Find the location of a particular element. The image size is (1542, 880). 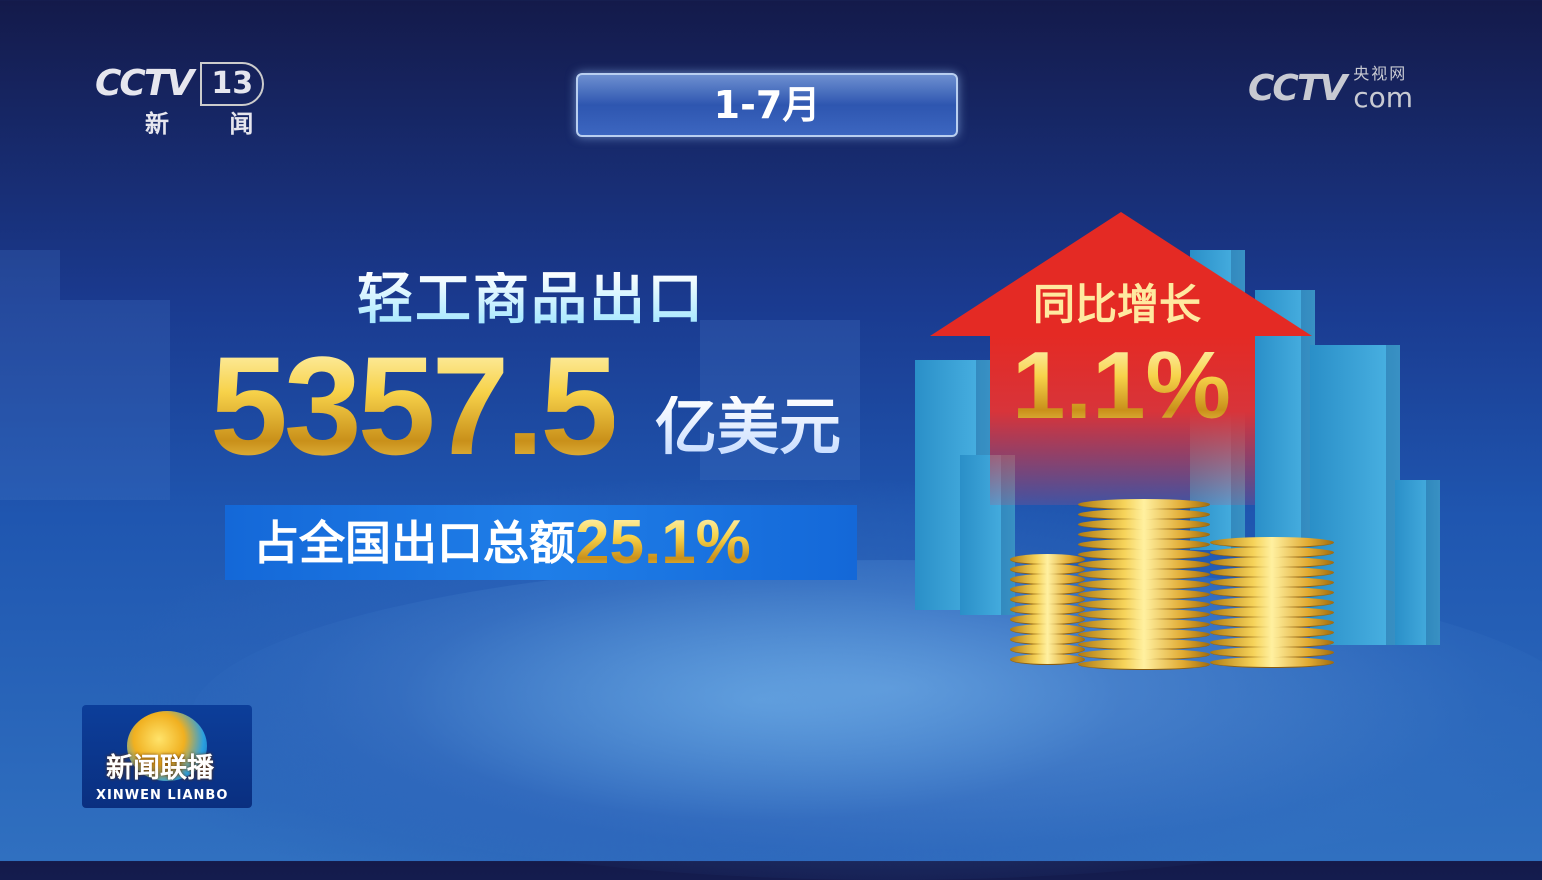

growth-value: 1.1% is located at coordinates (1121, 385).